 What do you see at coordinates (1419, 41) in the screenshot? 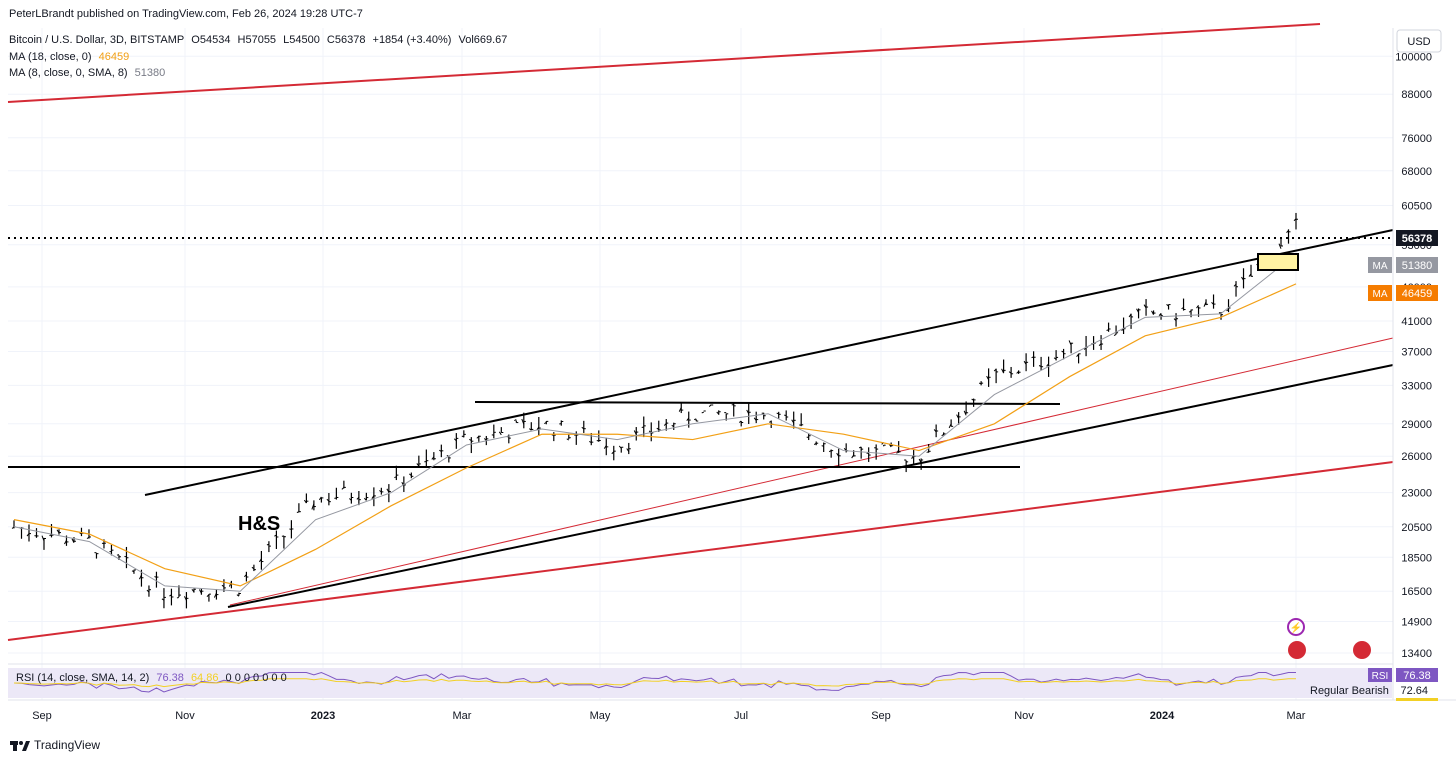
I see `currency-button` at bounding box center [1419, 41].